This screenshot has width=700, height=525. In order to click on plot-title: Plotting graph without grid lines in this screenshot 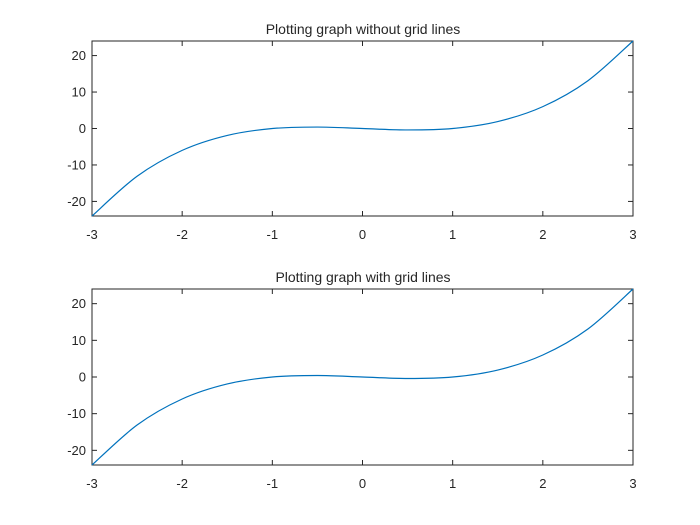, I will do `click(363, 29)`.